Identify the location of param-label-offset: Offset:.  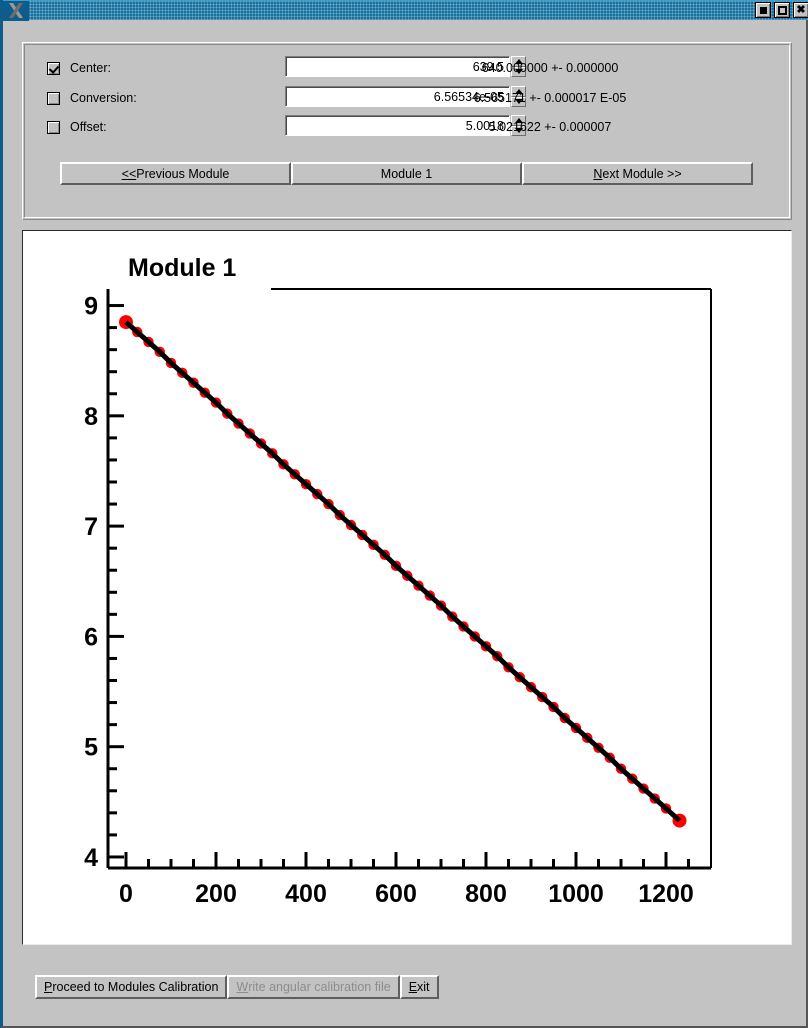
(88, 127).